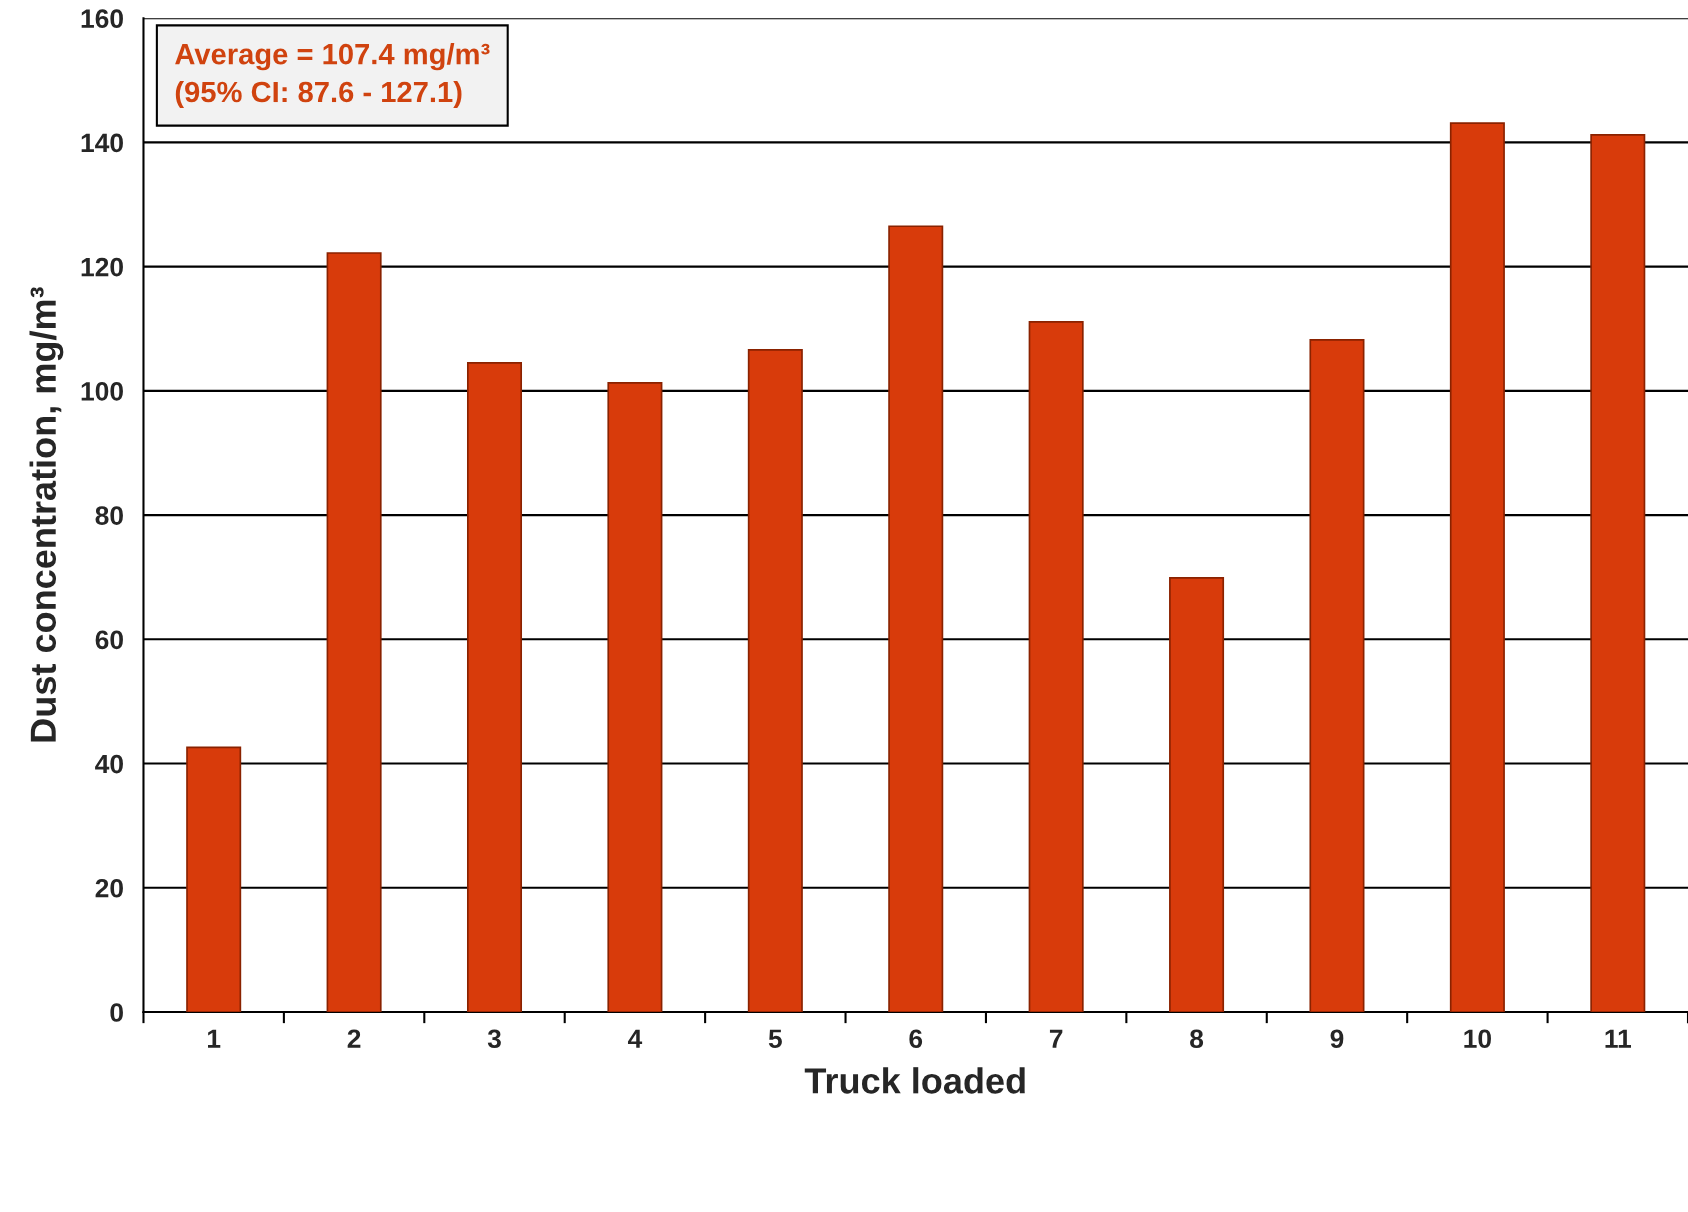 This screenshot has width=1688, height=1212. What do you see at coordinates (354, 1038) in the screenshot?
I see `x-tick-label: 2` at bounding box center [354, 1038].